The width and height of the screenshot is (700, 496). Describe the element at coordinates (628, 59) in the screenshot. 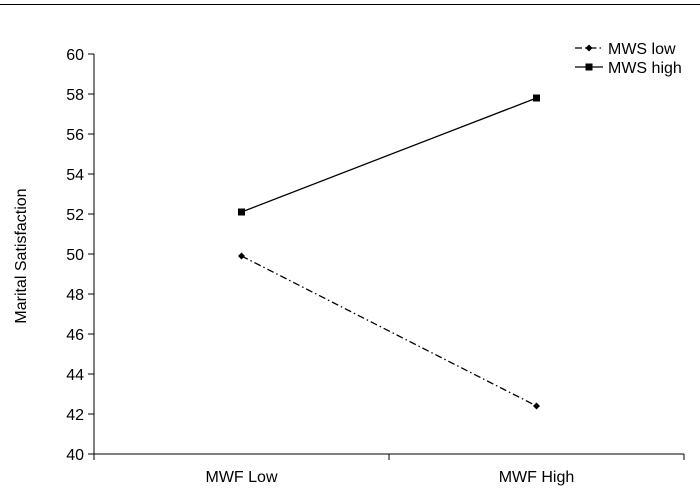

I see `legend: MWS low MWS high` at that location.